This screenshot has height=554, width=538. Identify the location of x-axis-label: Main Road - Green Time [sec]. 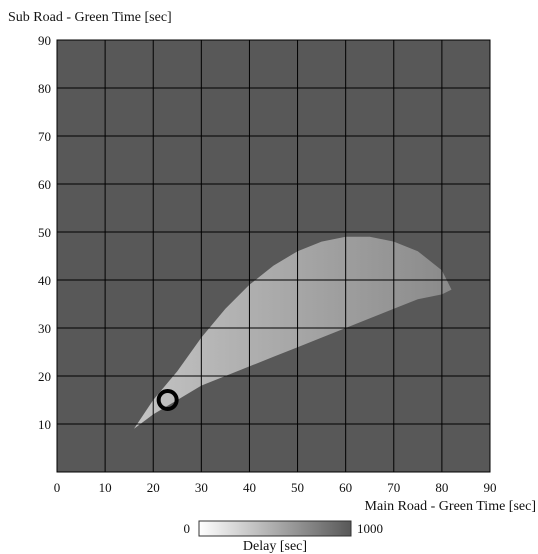
(450, 506).